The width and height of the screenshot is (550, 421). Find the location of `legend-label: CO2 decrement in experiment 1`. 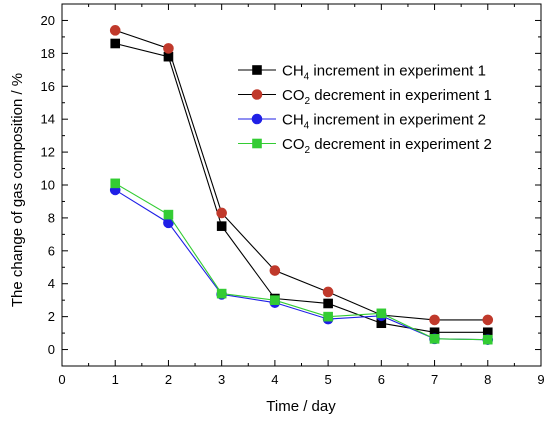

legend-label: CO2 decrement in experiment 1 is located at coordinates (387, 97).